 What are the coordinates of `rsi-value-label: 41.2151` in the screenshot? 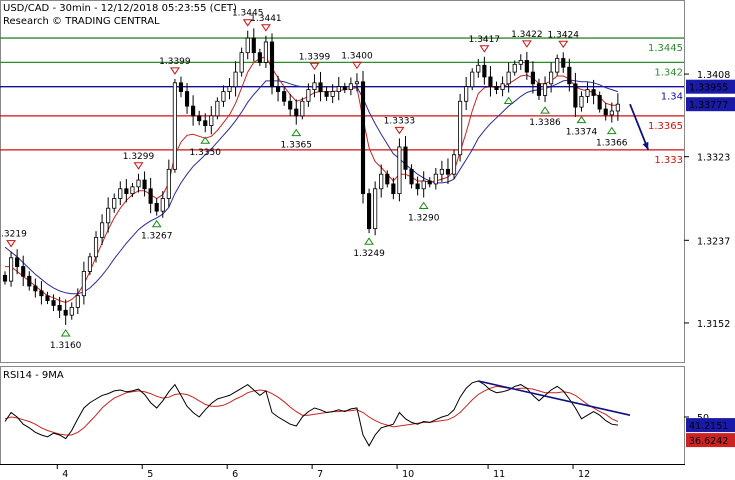 It's located at (708, 426).